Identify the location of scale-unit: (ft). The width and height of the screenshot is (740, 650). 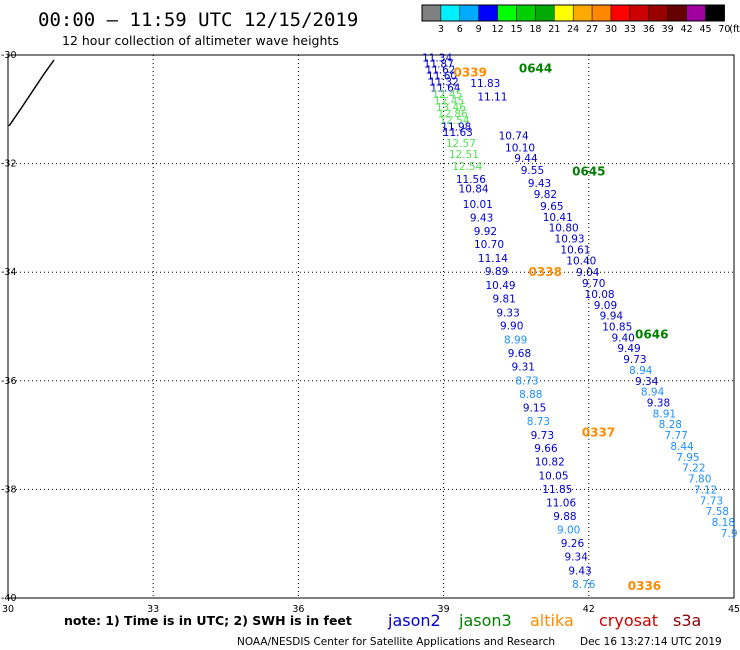
(734, 29).